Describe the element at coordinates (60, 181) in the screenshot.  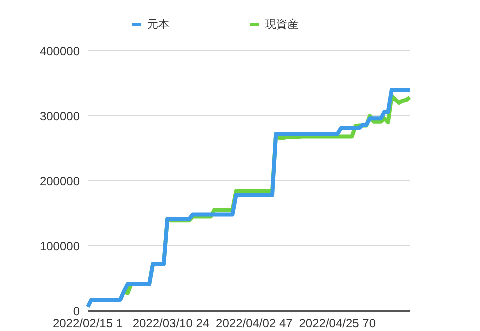
I see `y-tick-label: 200000` at that location.